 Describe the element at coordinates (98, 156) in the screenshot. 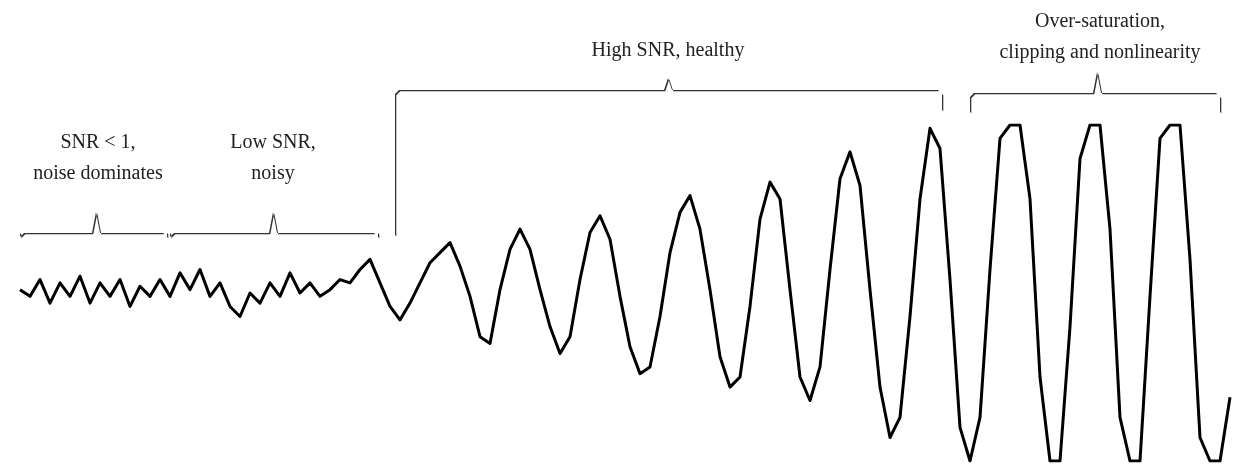

I see `annotation: SNR < 1, noise dominates` at that location.